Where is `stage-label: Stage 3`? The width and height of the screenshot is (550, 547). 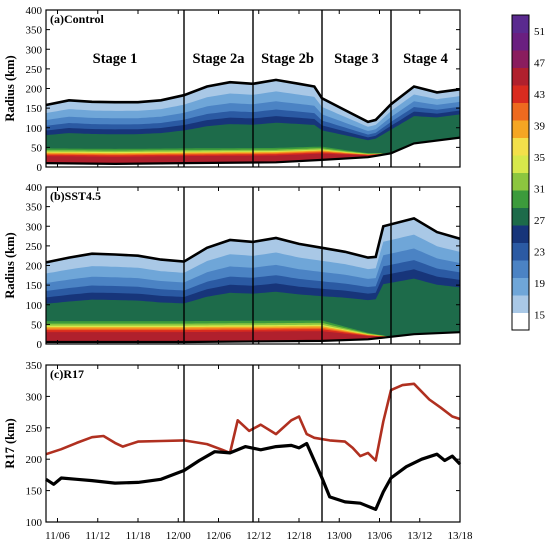
stage-label: Stage 3 is located at coordinates (356, 59).